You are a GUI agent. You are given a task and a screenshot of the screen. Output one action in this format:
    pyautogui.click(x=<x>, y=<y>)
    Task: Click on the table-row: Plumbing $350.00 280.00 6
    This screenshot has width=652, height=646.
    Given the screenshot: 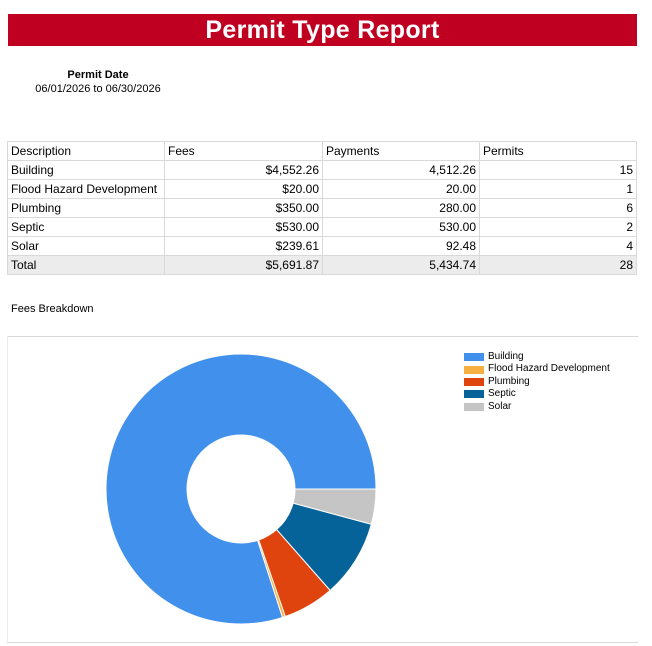 What is the action you would take?
    pyautogui.click(x=322, y=208)
    